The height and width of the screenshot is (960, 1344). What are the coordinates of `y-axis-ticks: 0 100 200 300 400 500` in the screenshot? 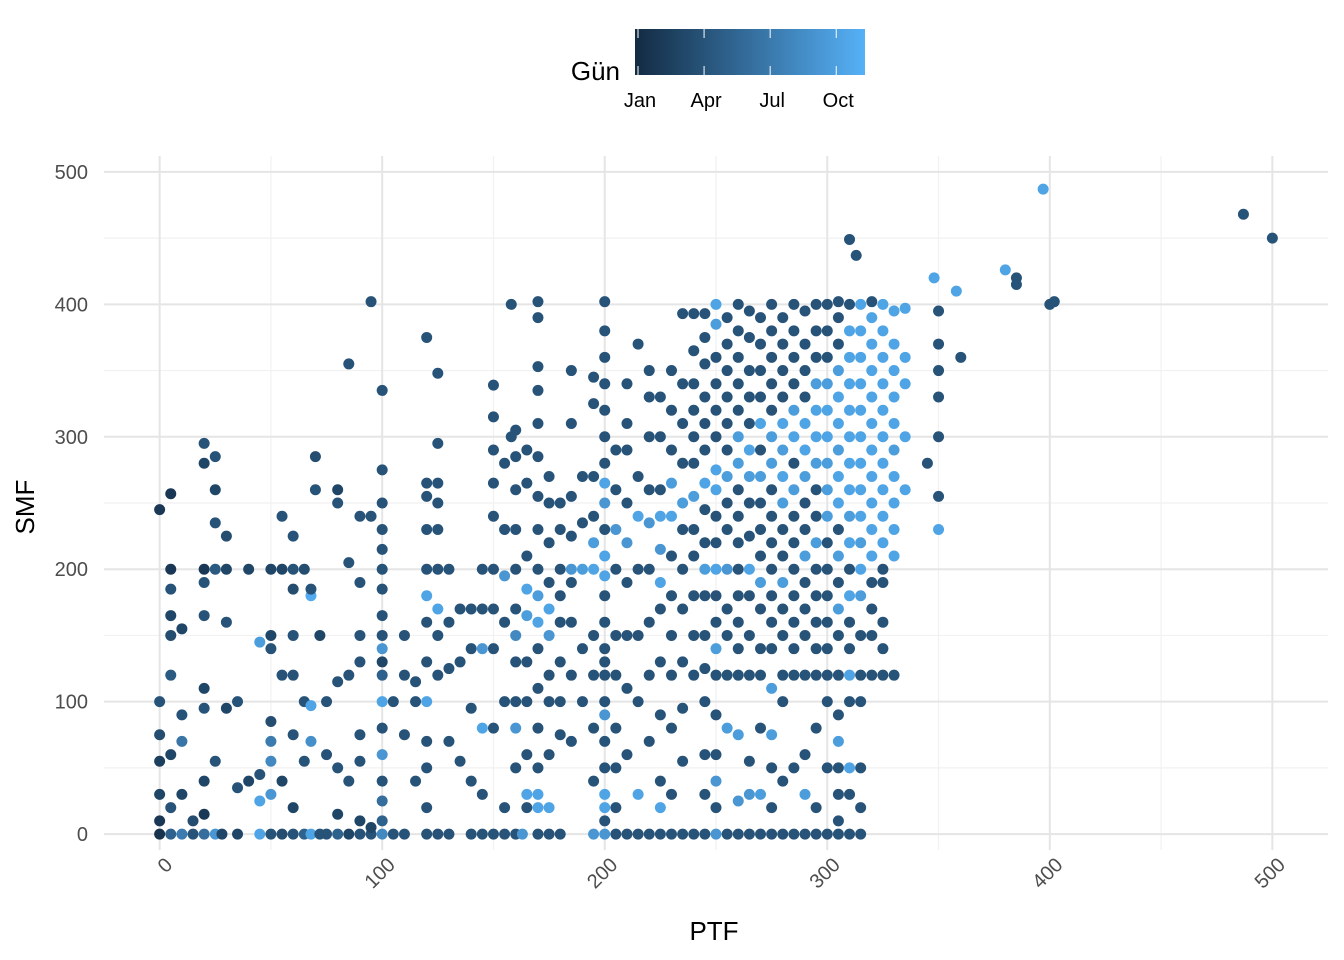 It's located at (71, 504).